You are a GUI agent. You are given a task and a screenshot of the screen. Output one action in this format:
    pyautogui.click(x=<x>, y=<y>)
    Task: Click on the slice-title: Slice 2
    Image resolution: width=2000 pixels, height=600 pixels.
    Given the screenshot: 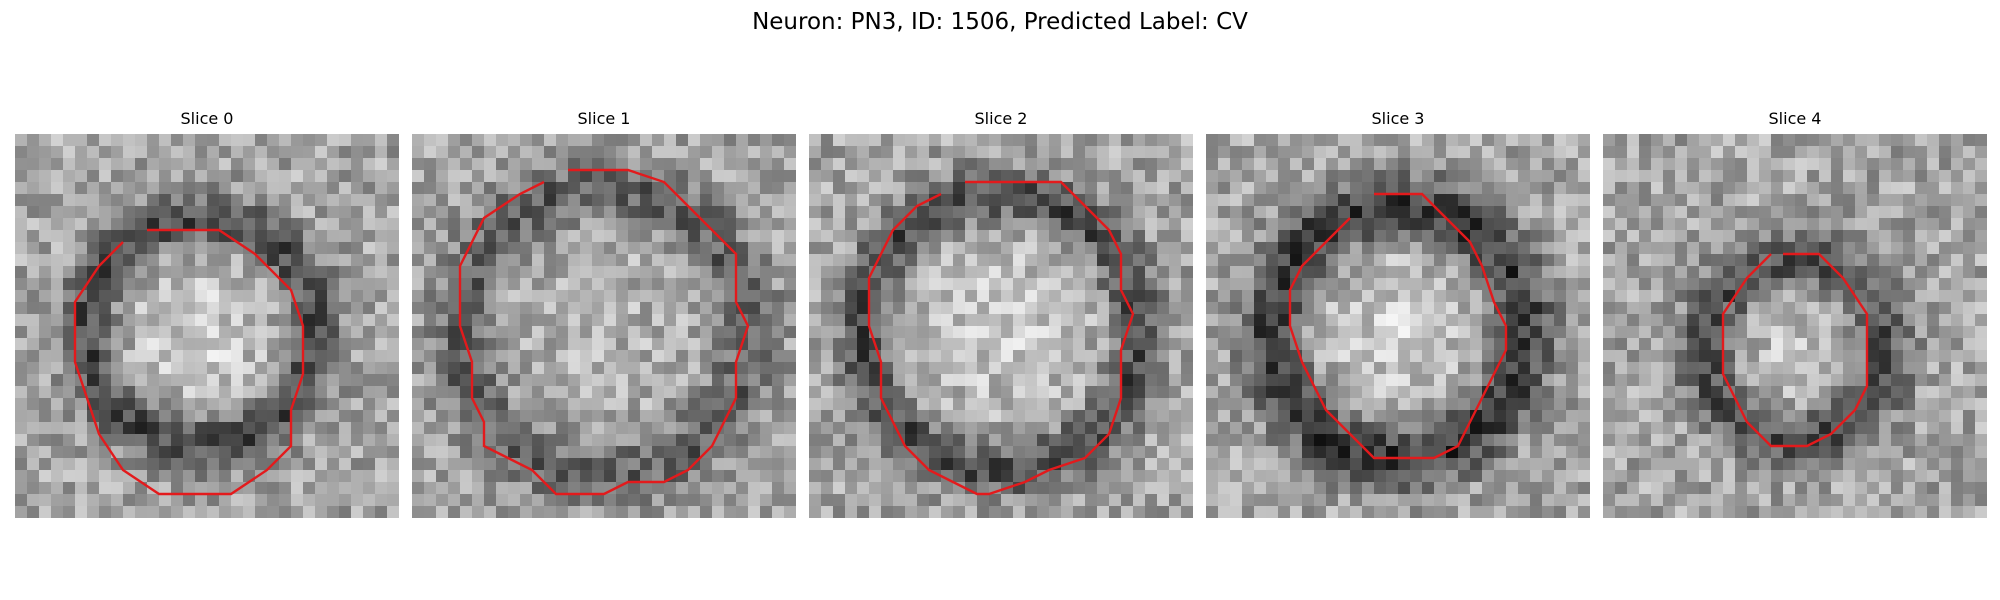 What is the action you would take?
    pyautogui.click(x=1001, y=121)
    